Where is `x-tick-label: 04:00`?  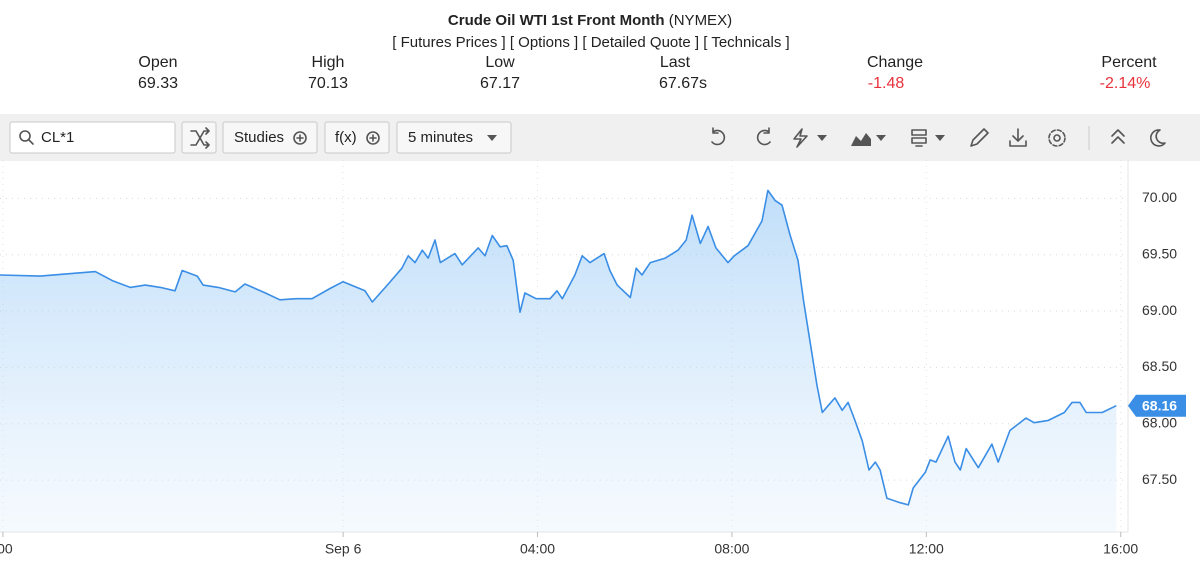 x-tick-label: 04:00 is located at coordinates (537, 549).